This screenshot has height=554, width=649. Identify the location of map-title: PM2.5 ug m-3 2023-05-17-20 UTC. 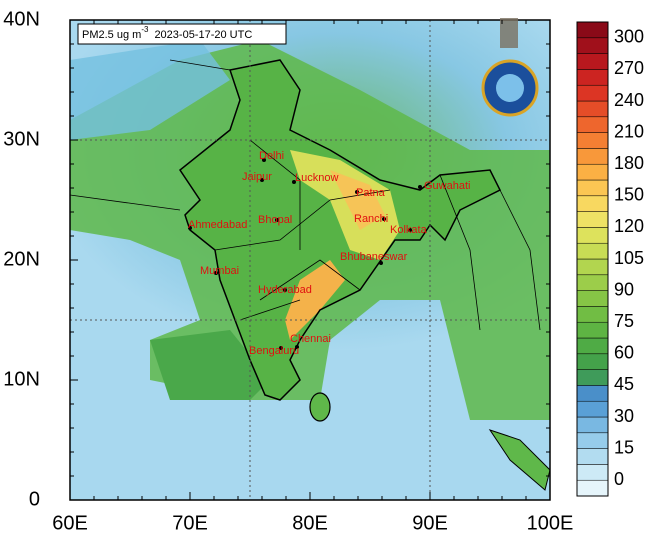
(167, 33).